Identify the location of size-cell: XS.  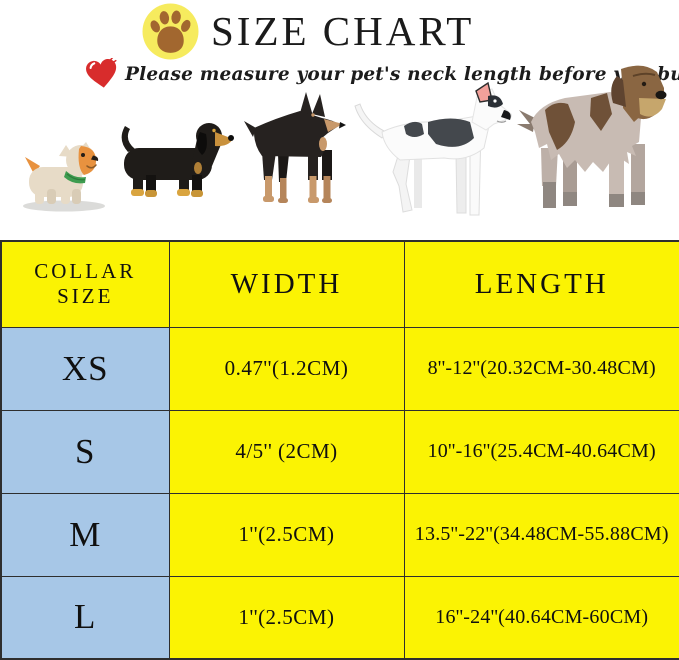
(85, 368).